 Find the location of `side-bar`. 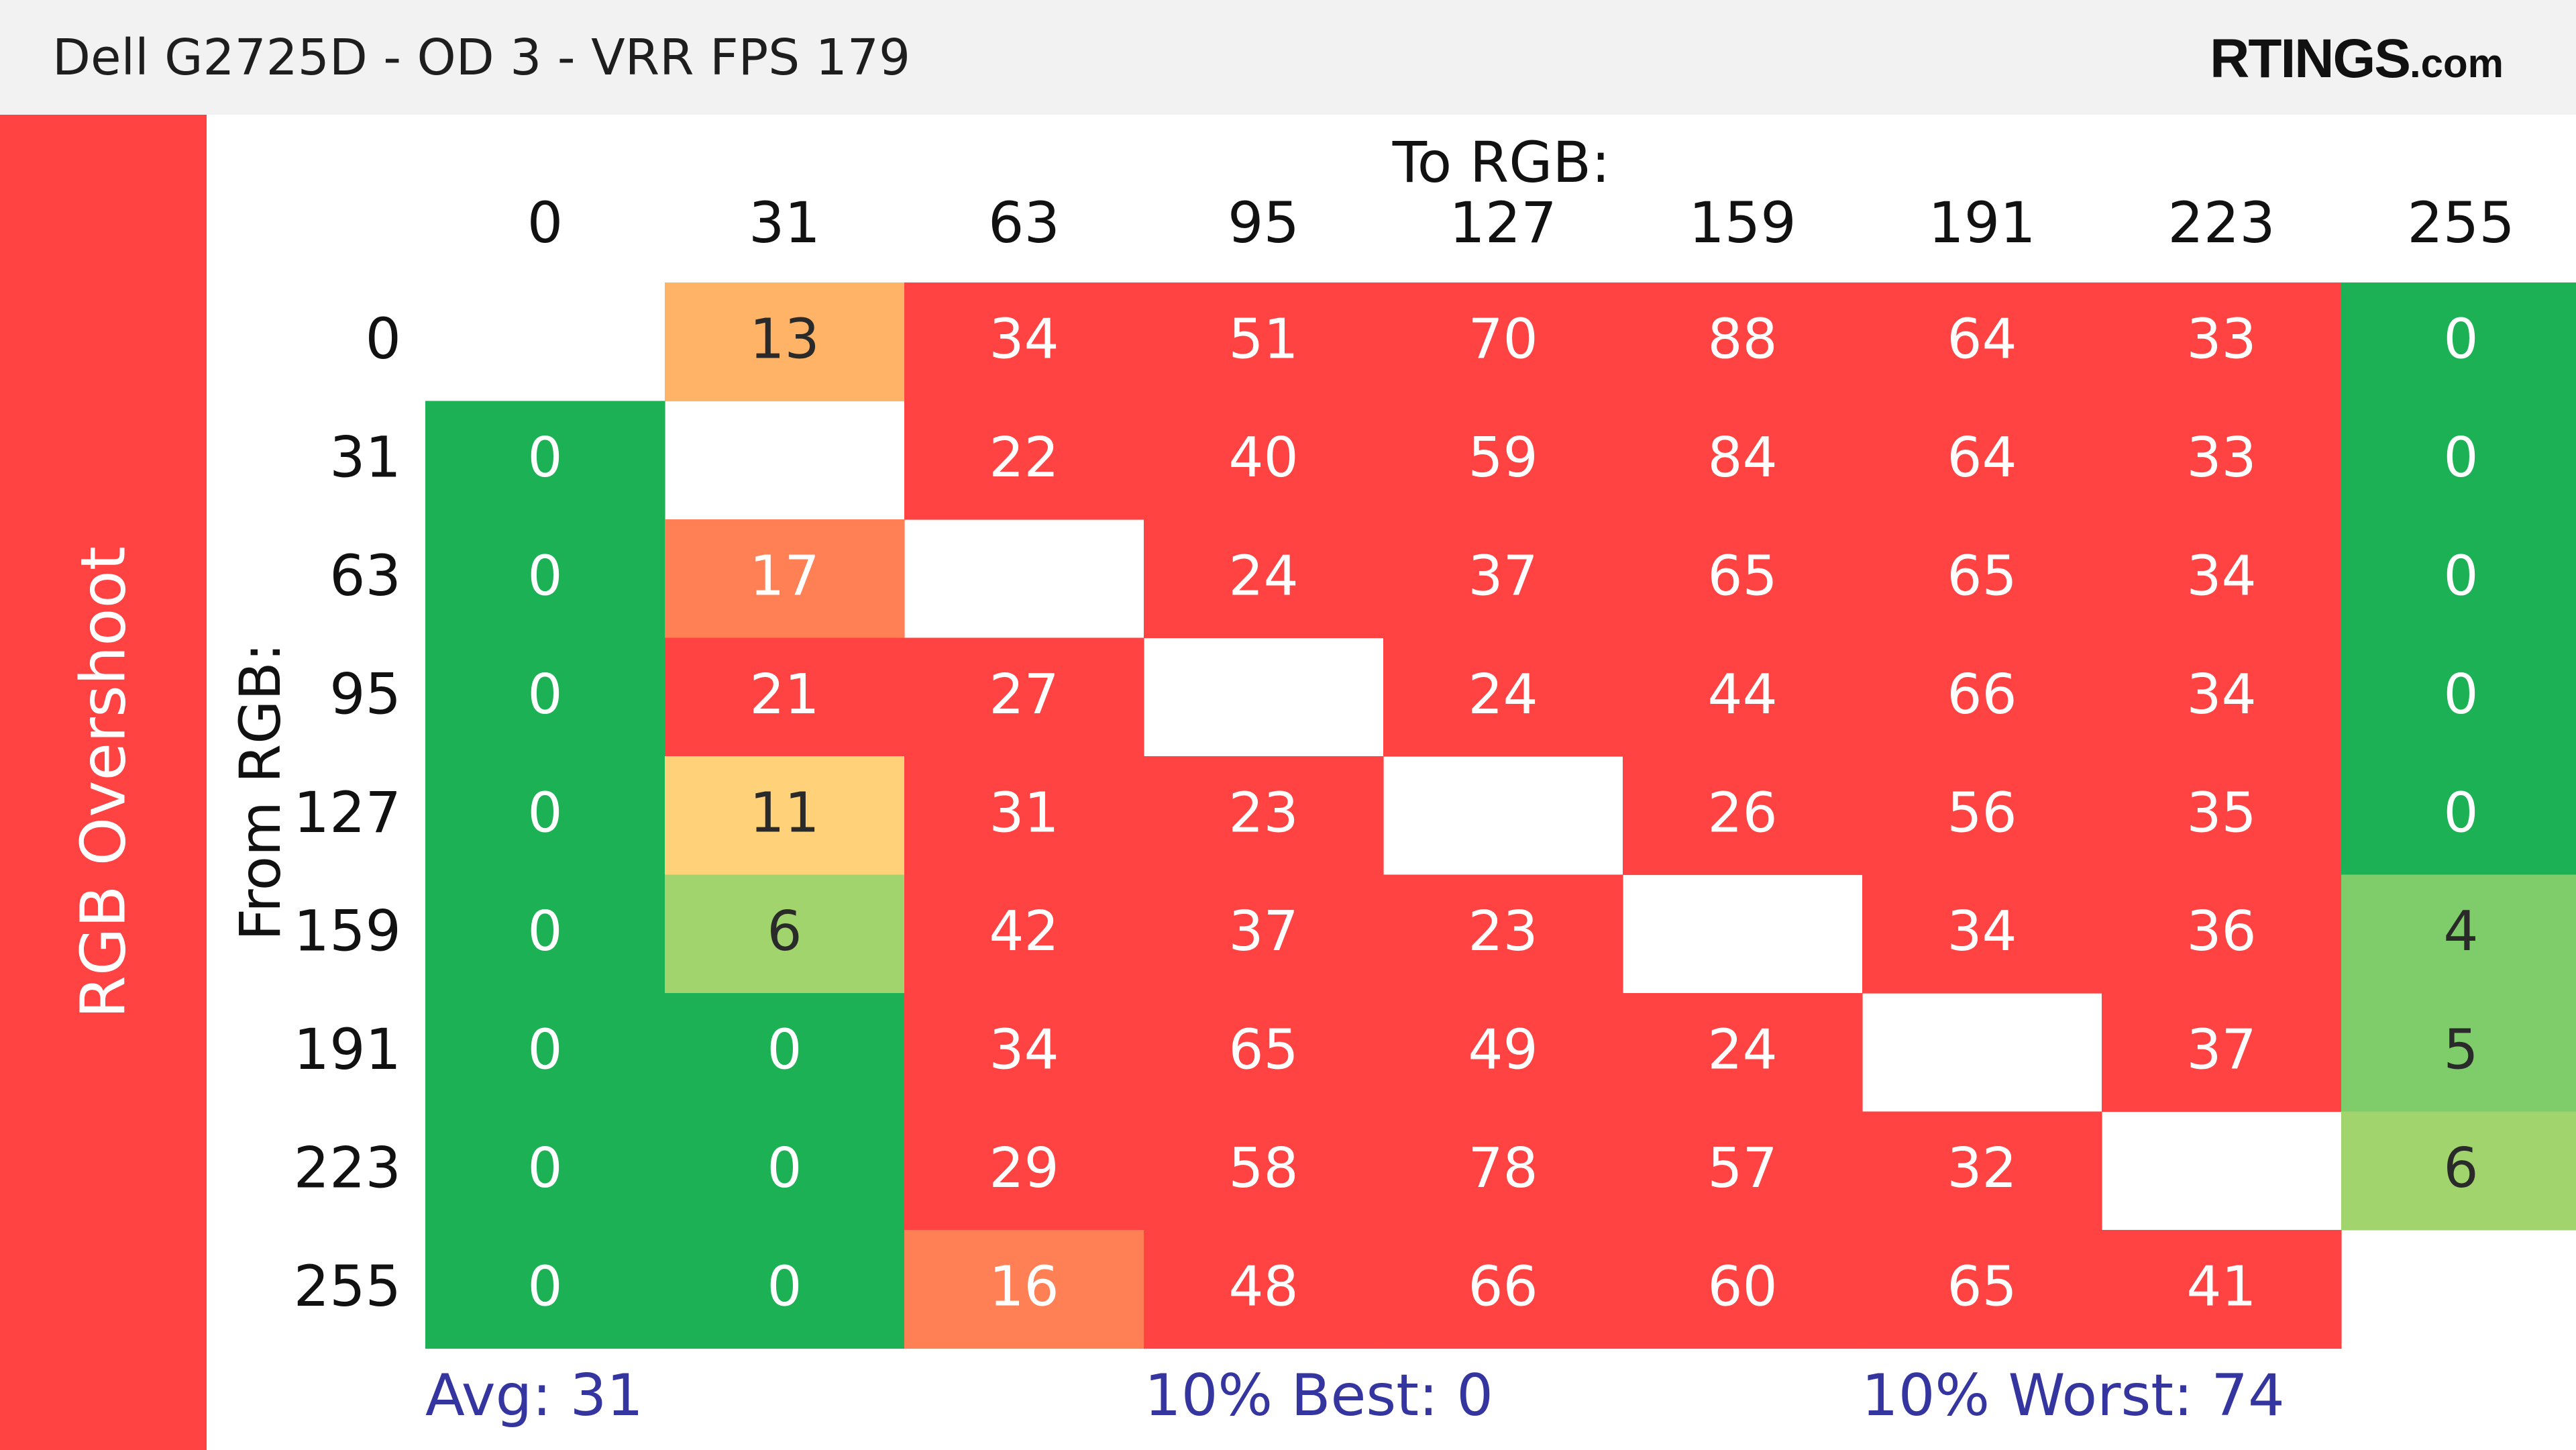

side-bar is located at coordinates (103, 782).